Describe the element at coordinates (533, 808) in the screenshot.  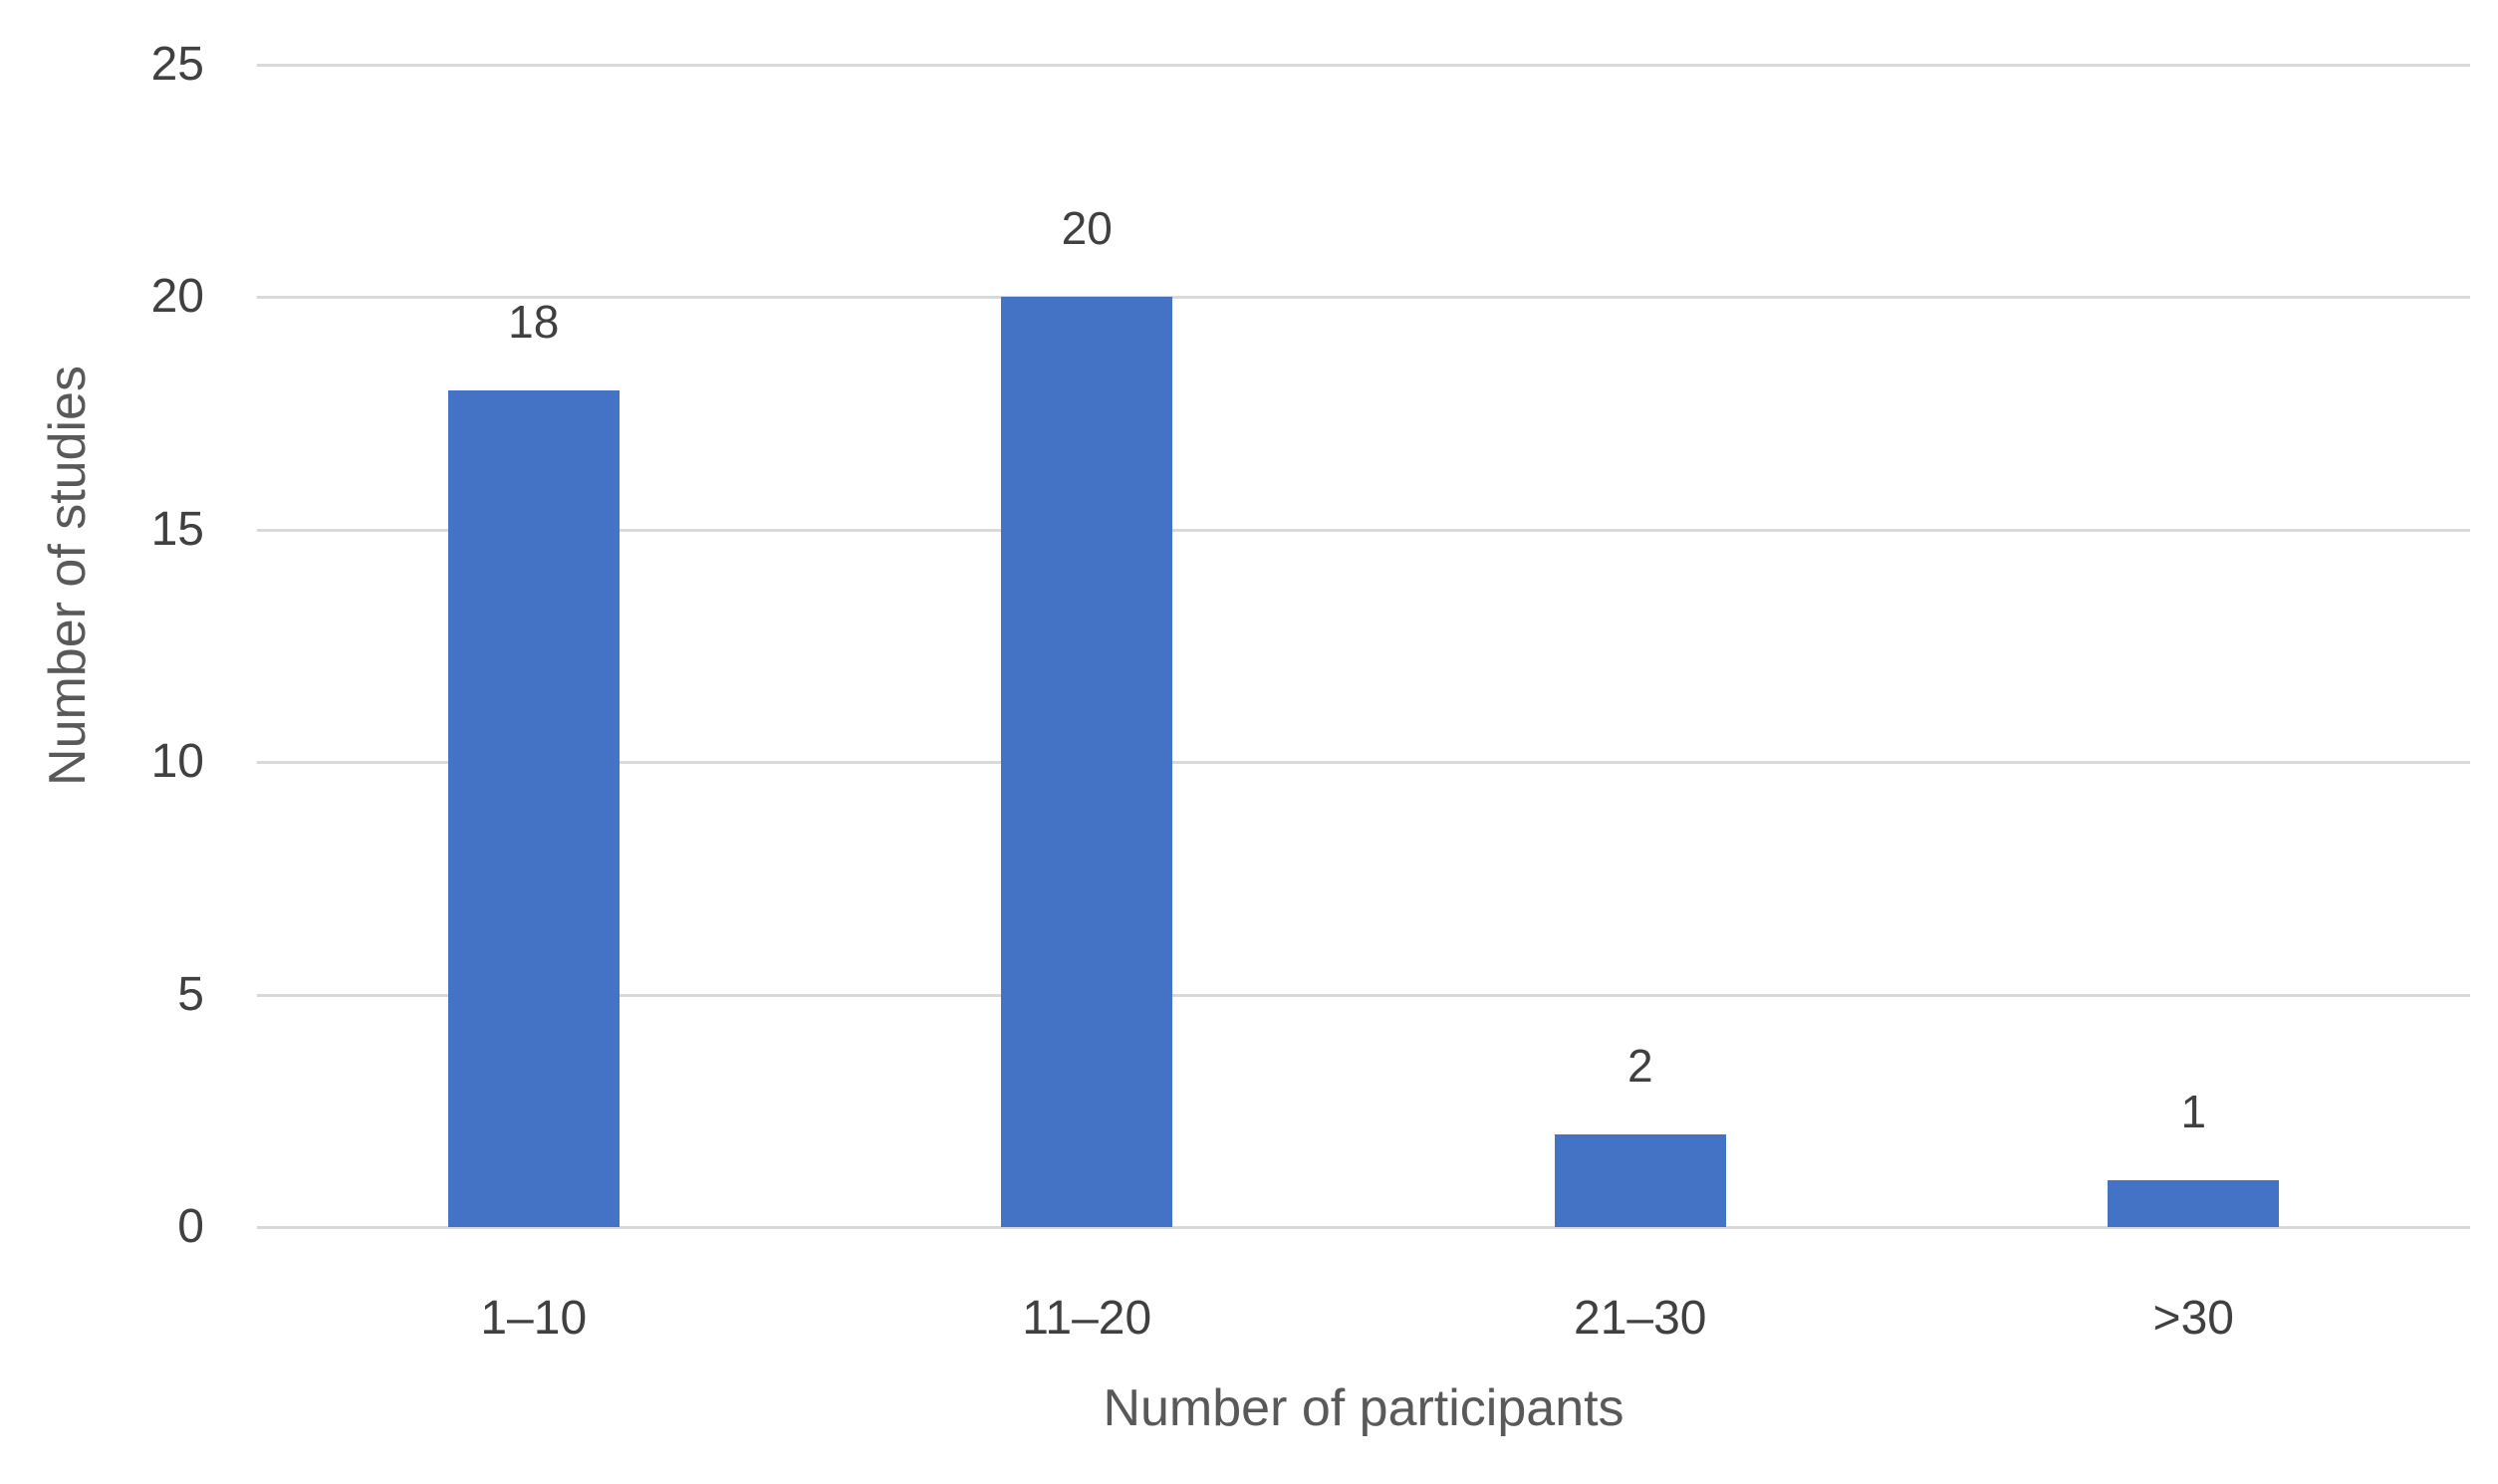
I see `bar-1–10` at that location.